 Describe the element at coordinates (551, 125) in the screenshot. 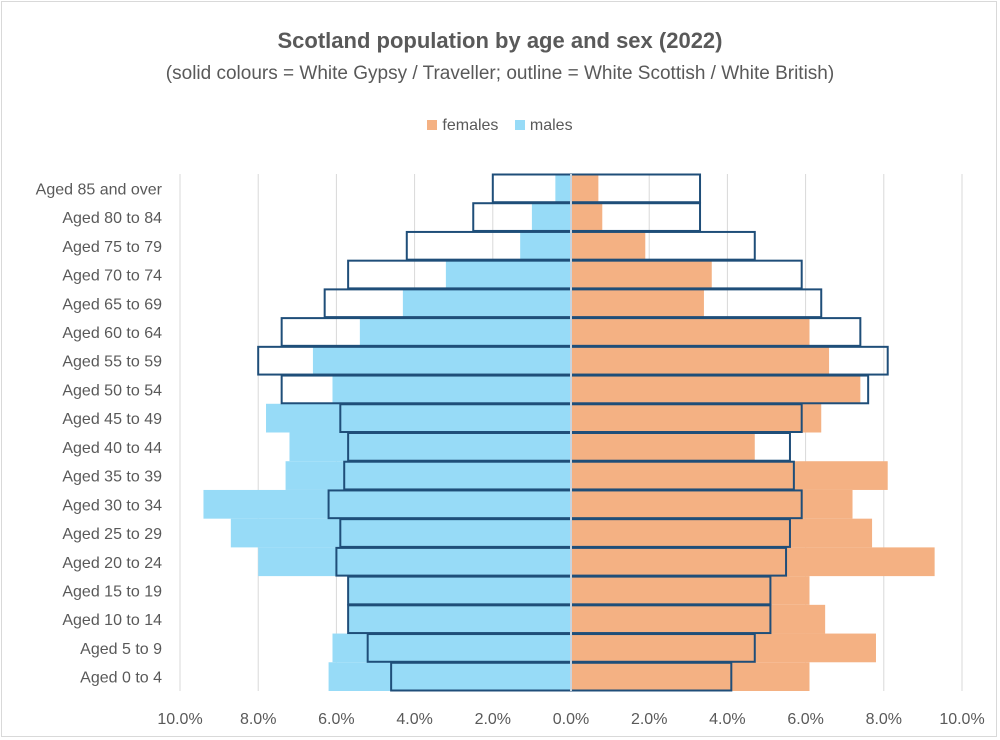

I see `legend-label-males: males` at that location.